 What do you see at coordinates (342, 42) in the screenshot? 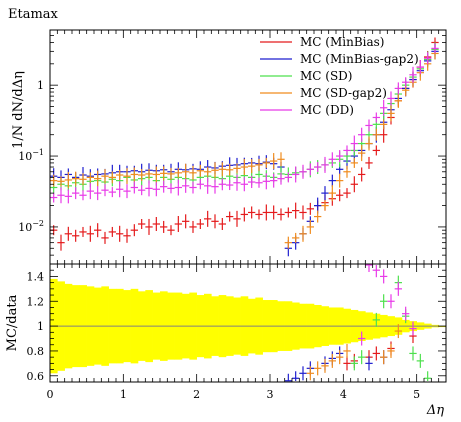
I see `legend-label: MC (MinBias)` at bounding box center [342, 42].